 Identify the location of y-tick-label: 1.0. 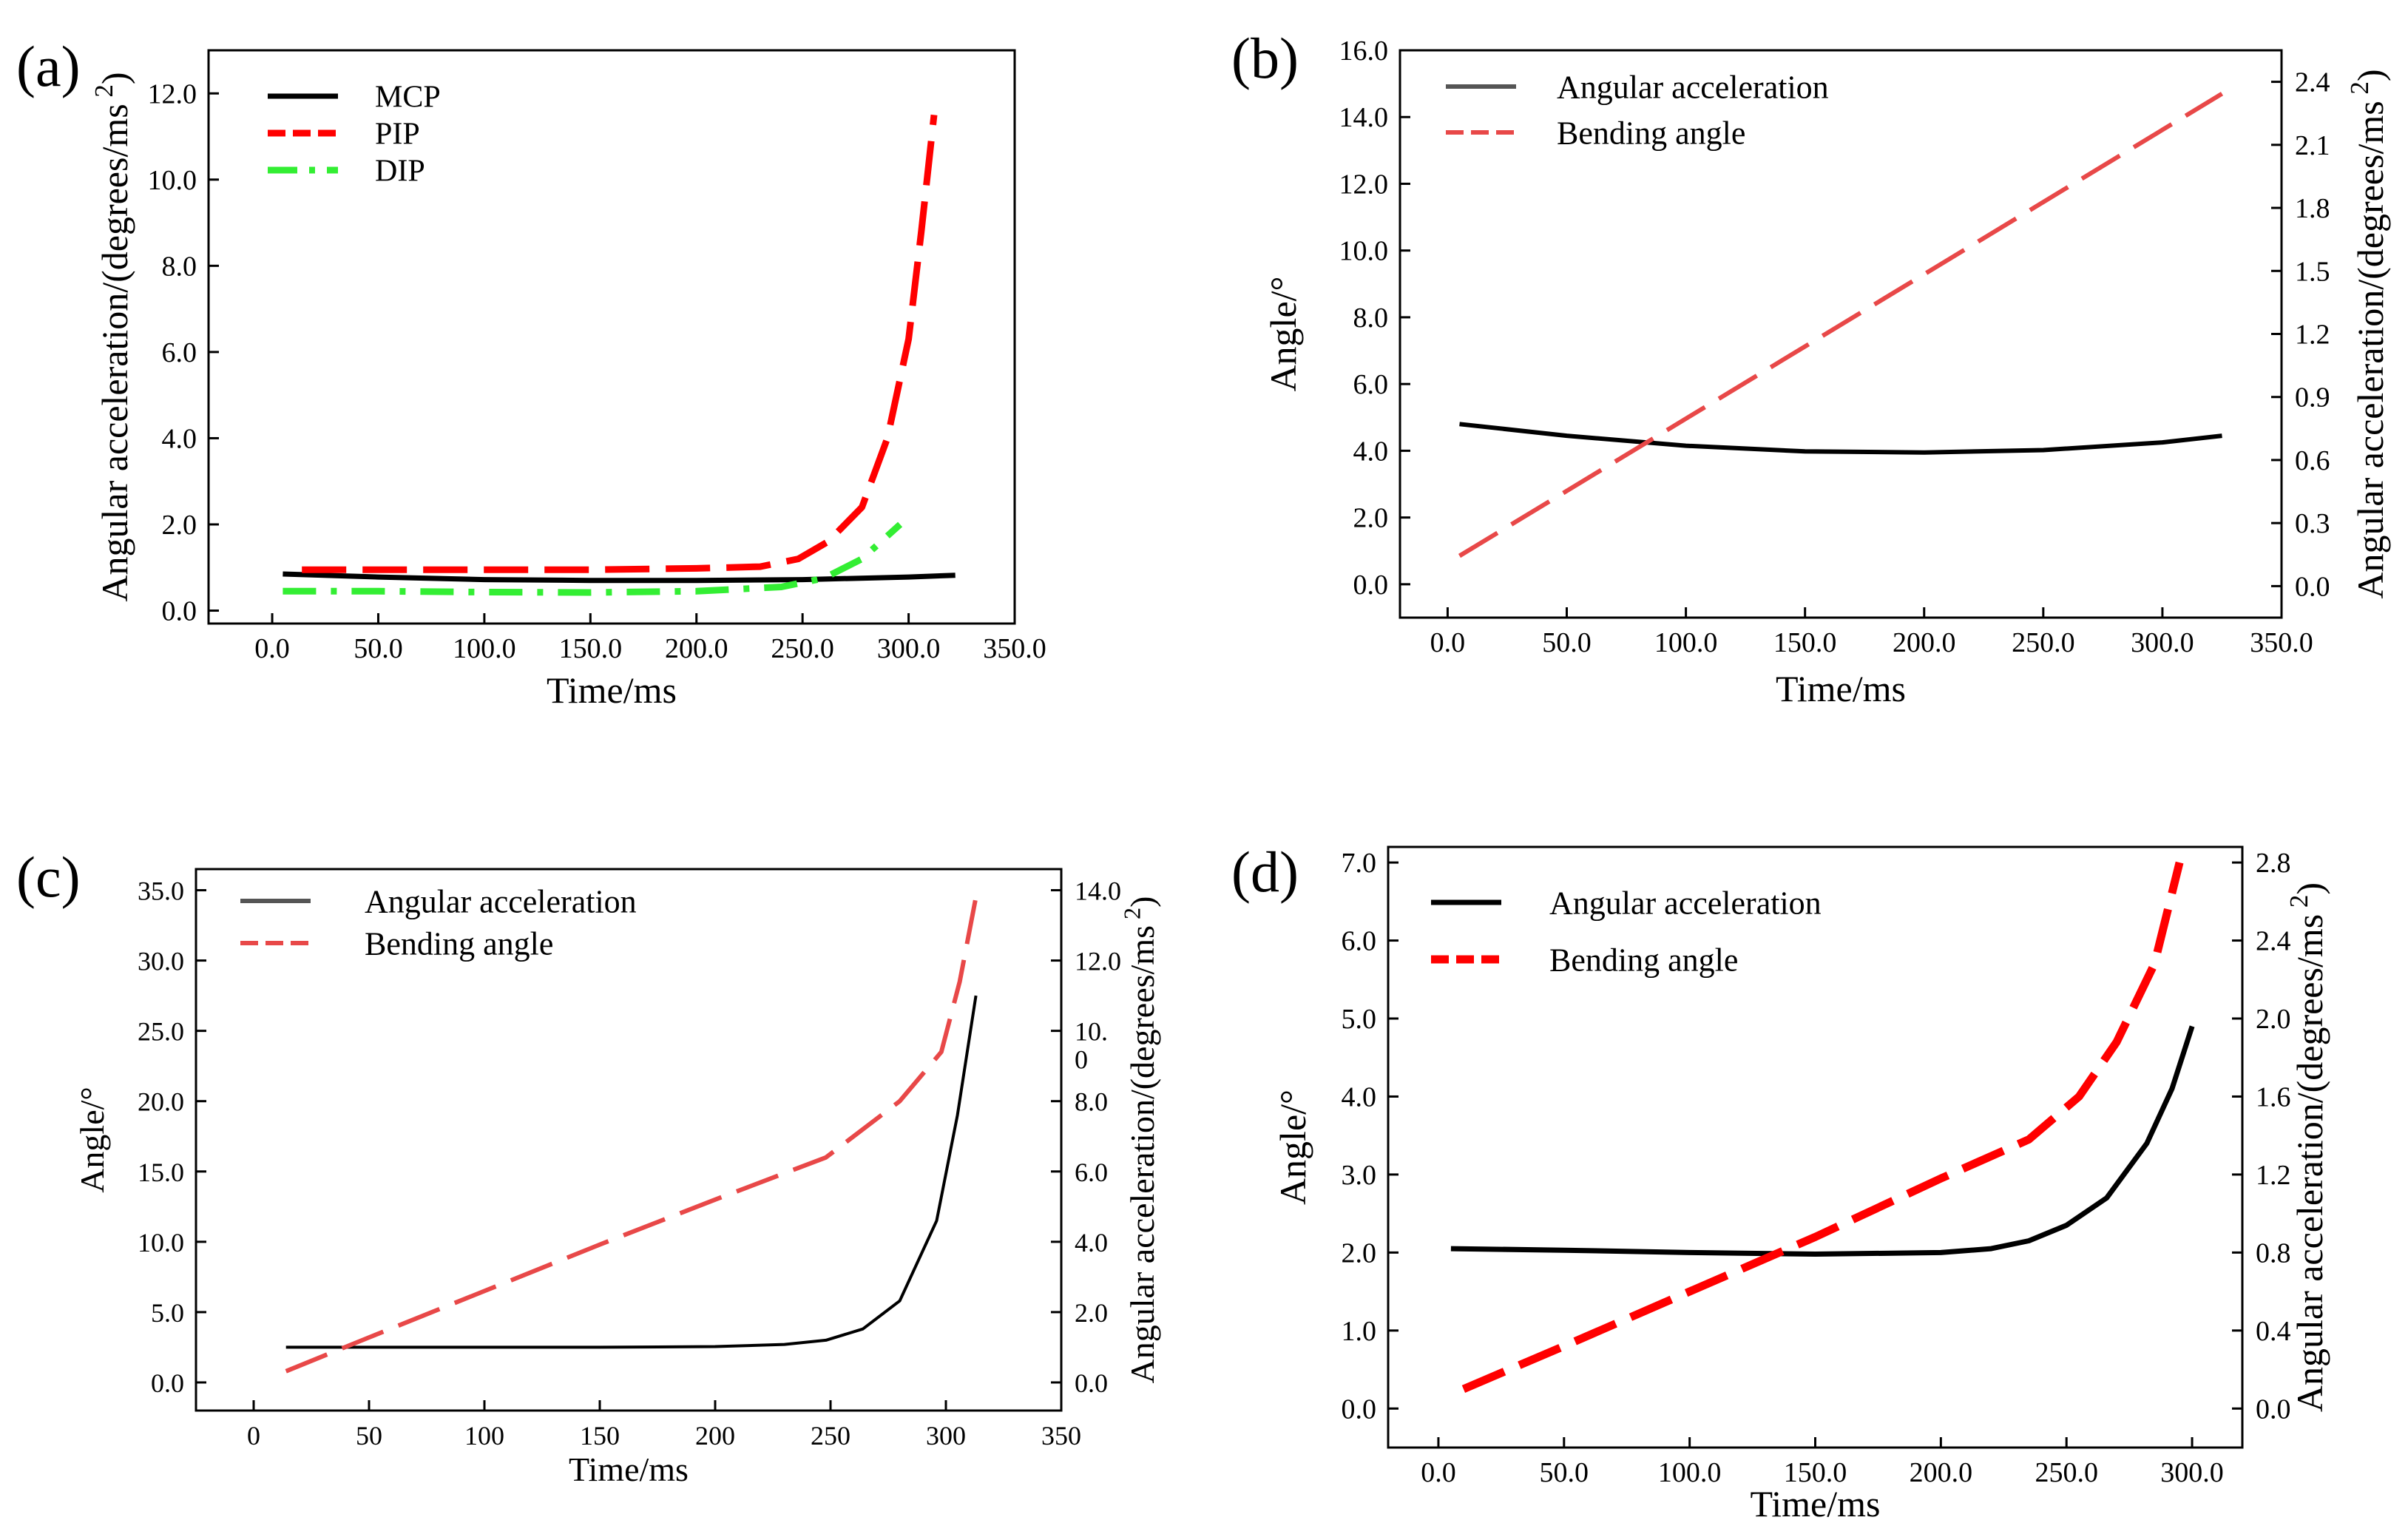
(1359, 1331).